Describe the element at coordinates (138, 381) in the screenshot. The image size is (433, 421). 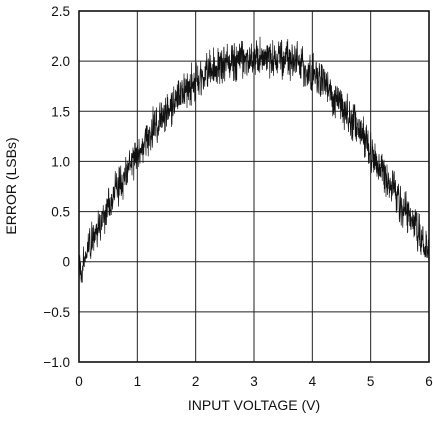
I see `x-tick-label: 1` at that location.